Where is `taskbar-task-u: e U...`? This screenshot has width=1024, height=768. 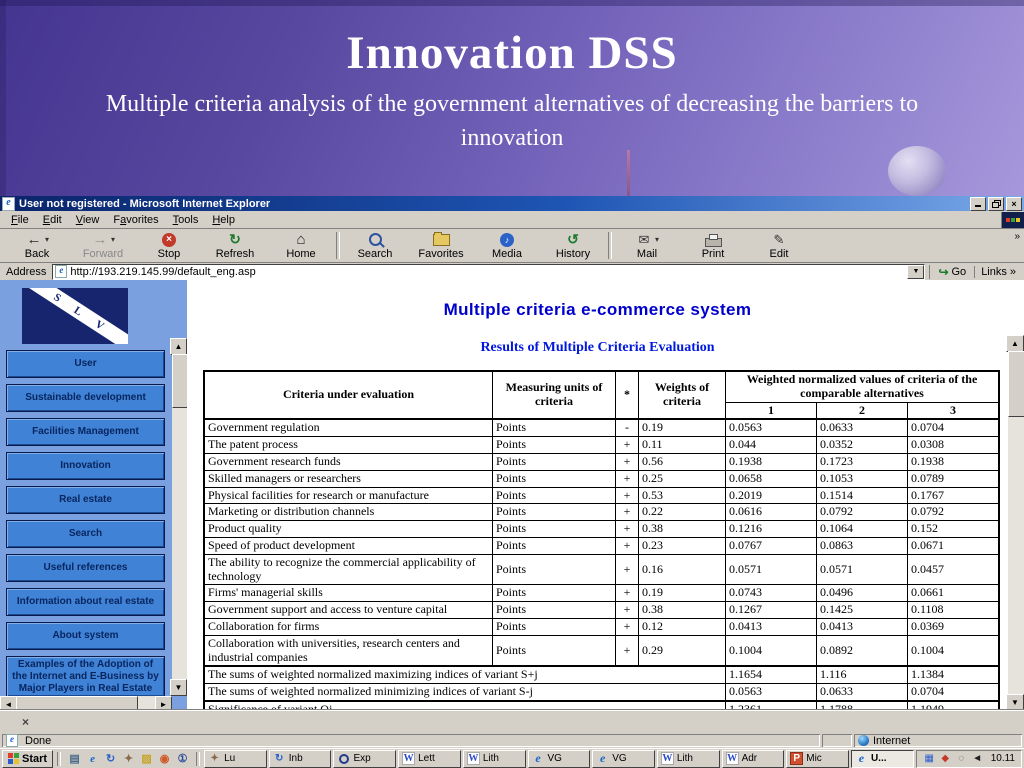
taskbar-task-u: e U... is located at coordinates (882, 758).